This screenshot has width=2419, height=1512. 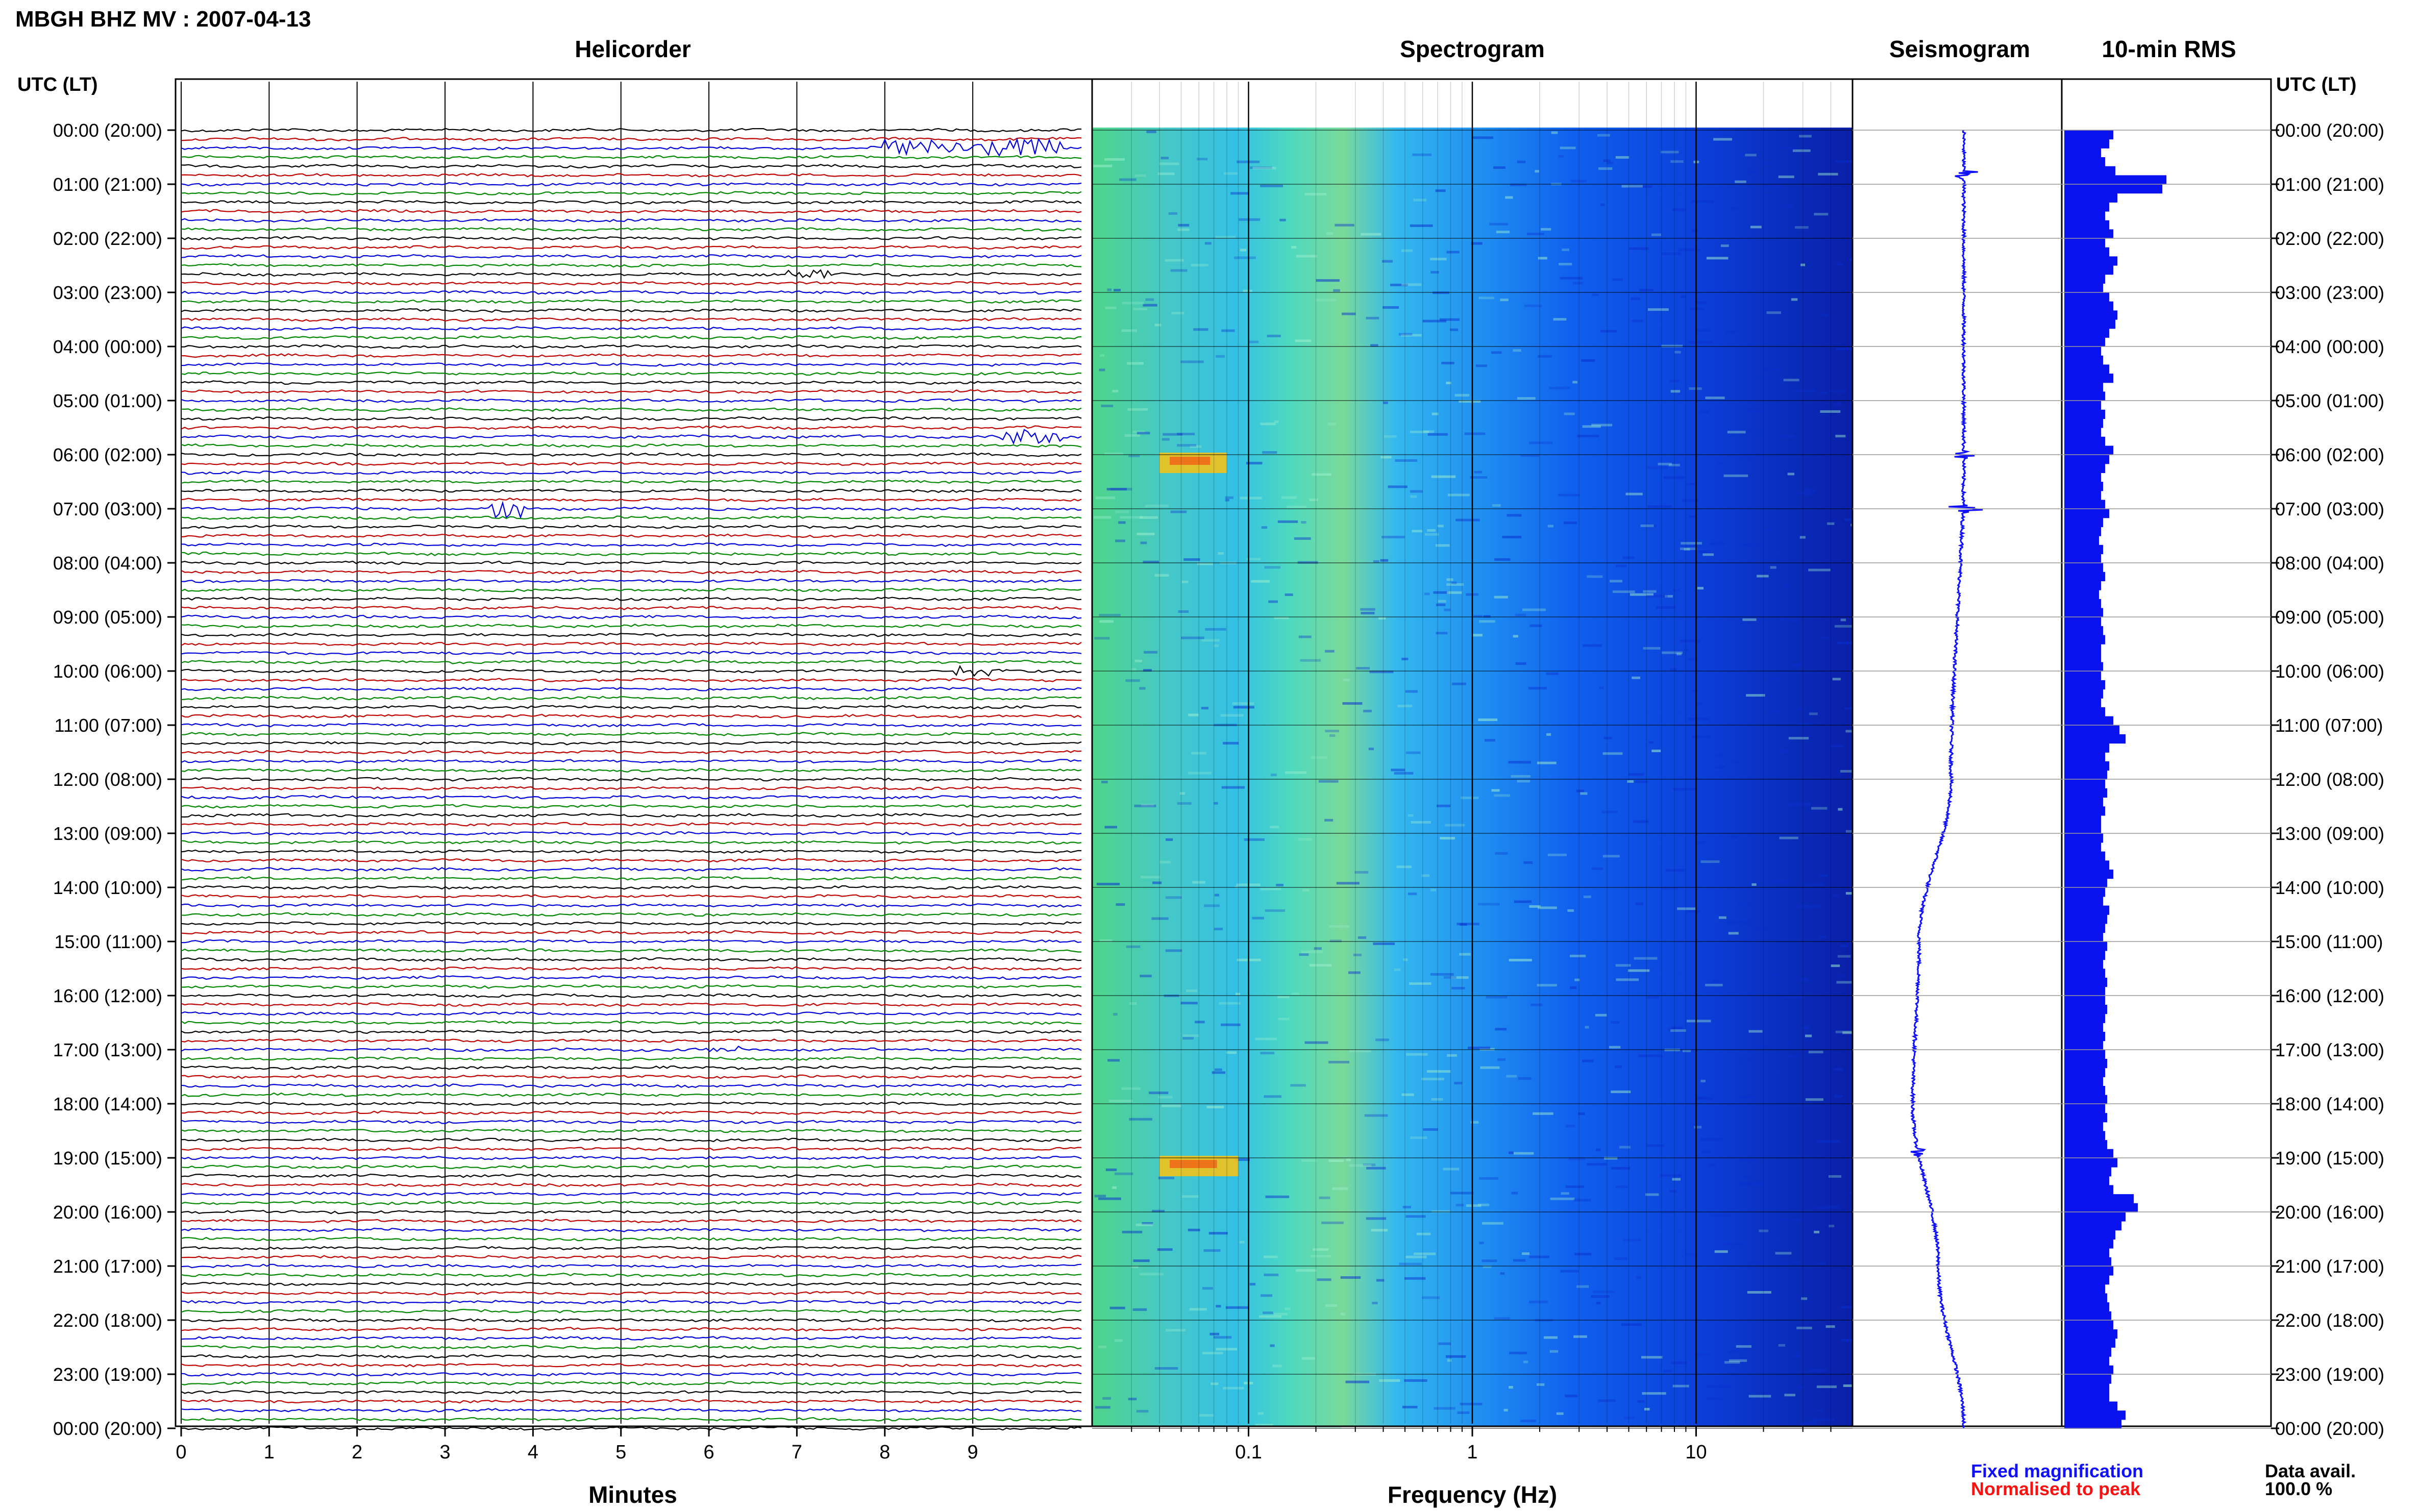 I want to click on spectrogram-hot-core, so click(x=1190, y=461).